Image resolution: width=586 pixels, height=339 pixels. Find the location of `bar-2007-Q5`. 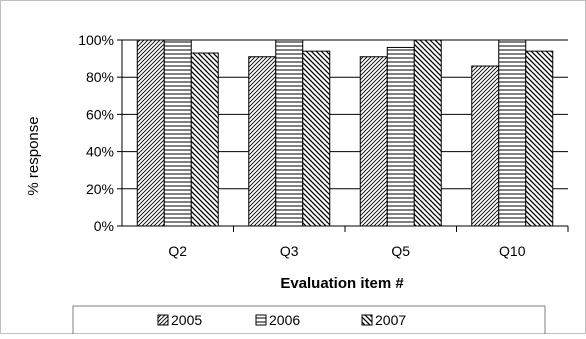

bar-2007-Q5 is located at coordinates (427, 133).